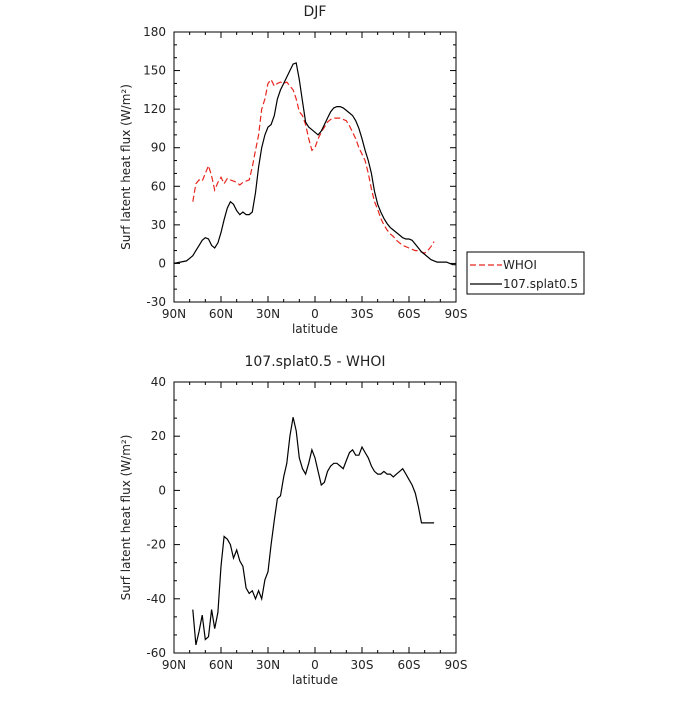 The image size is (700, 705). What do you see at coordinates (313, 531) in the screenshot?
I see `series-line-difference` at bounding box center [313, 531].